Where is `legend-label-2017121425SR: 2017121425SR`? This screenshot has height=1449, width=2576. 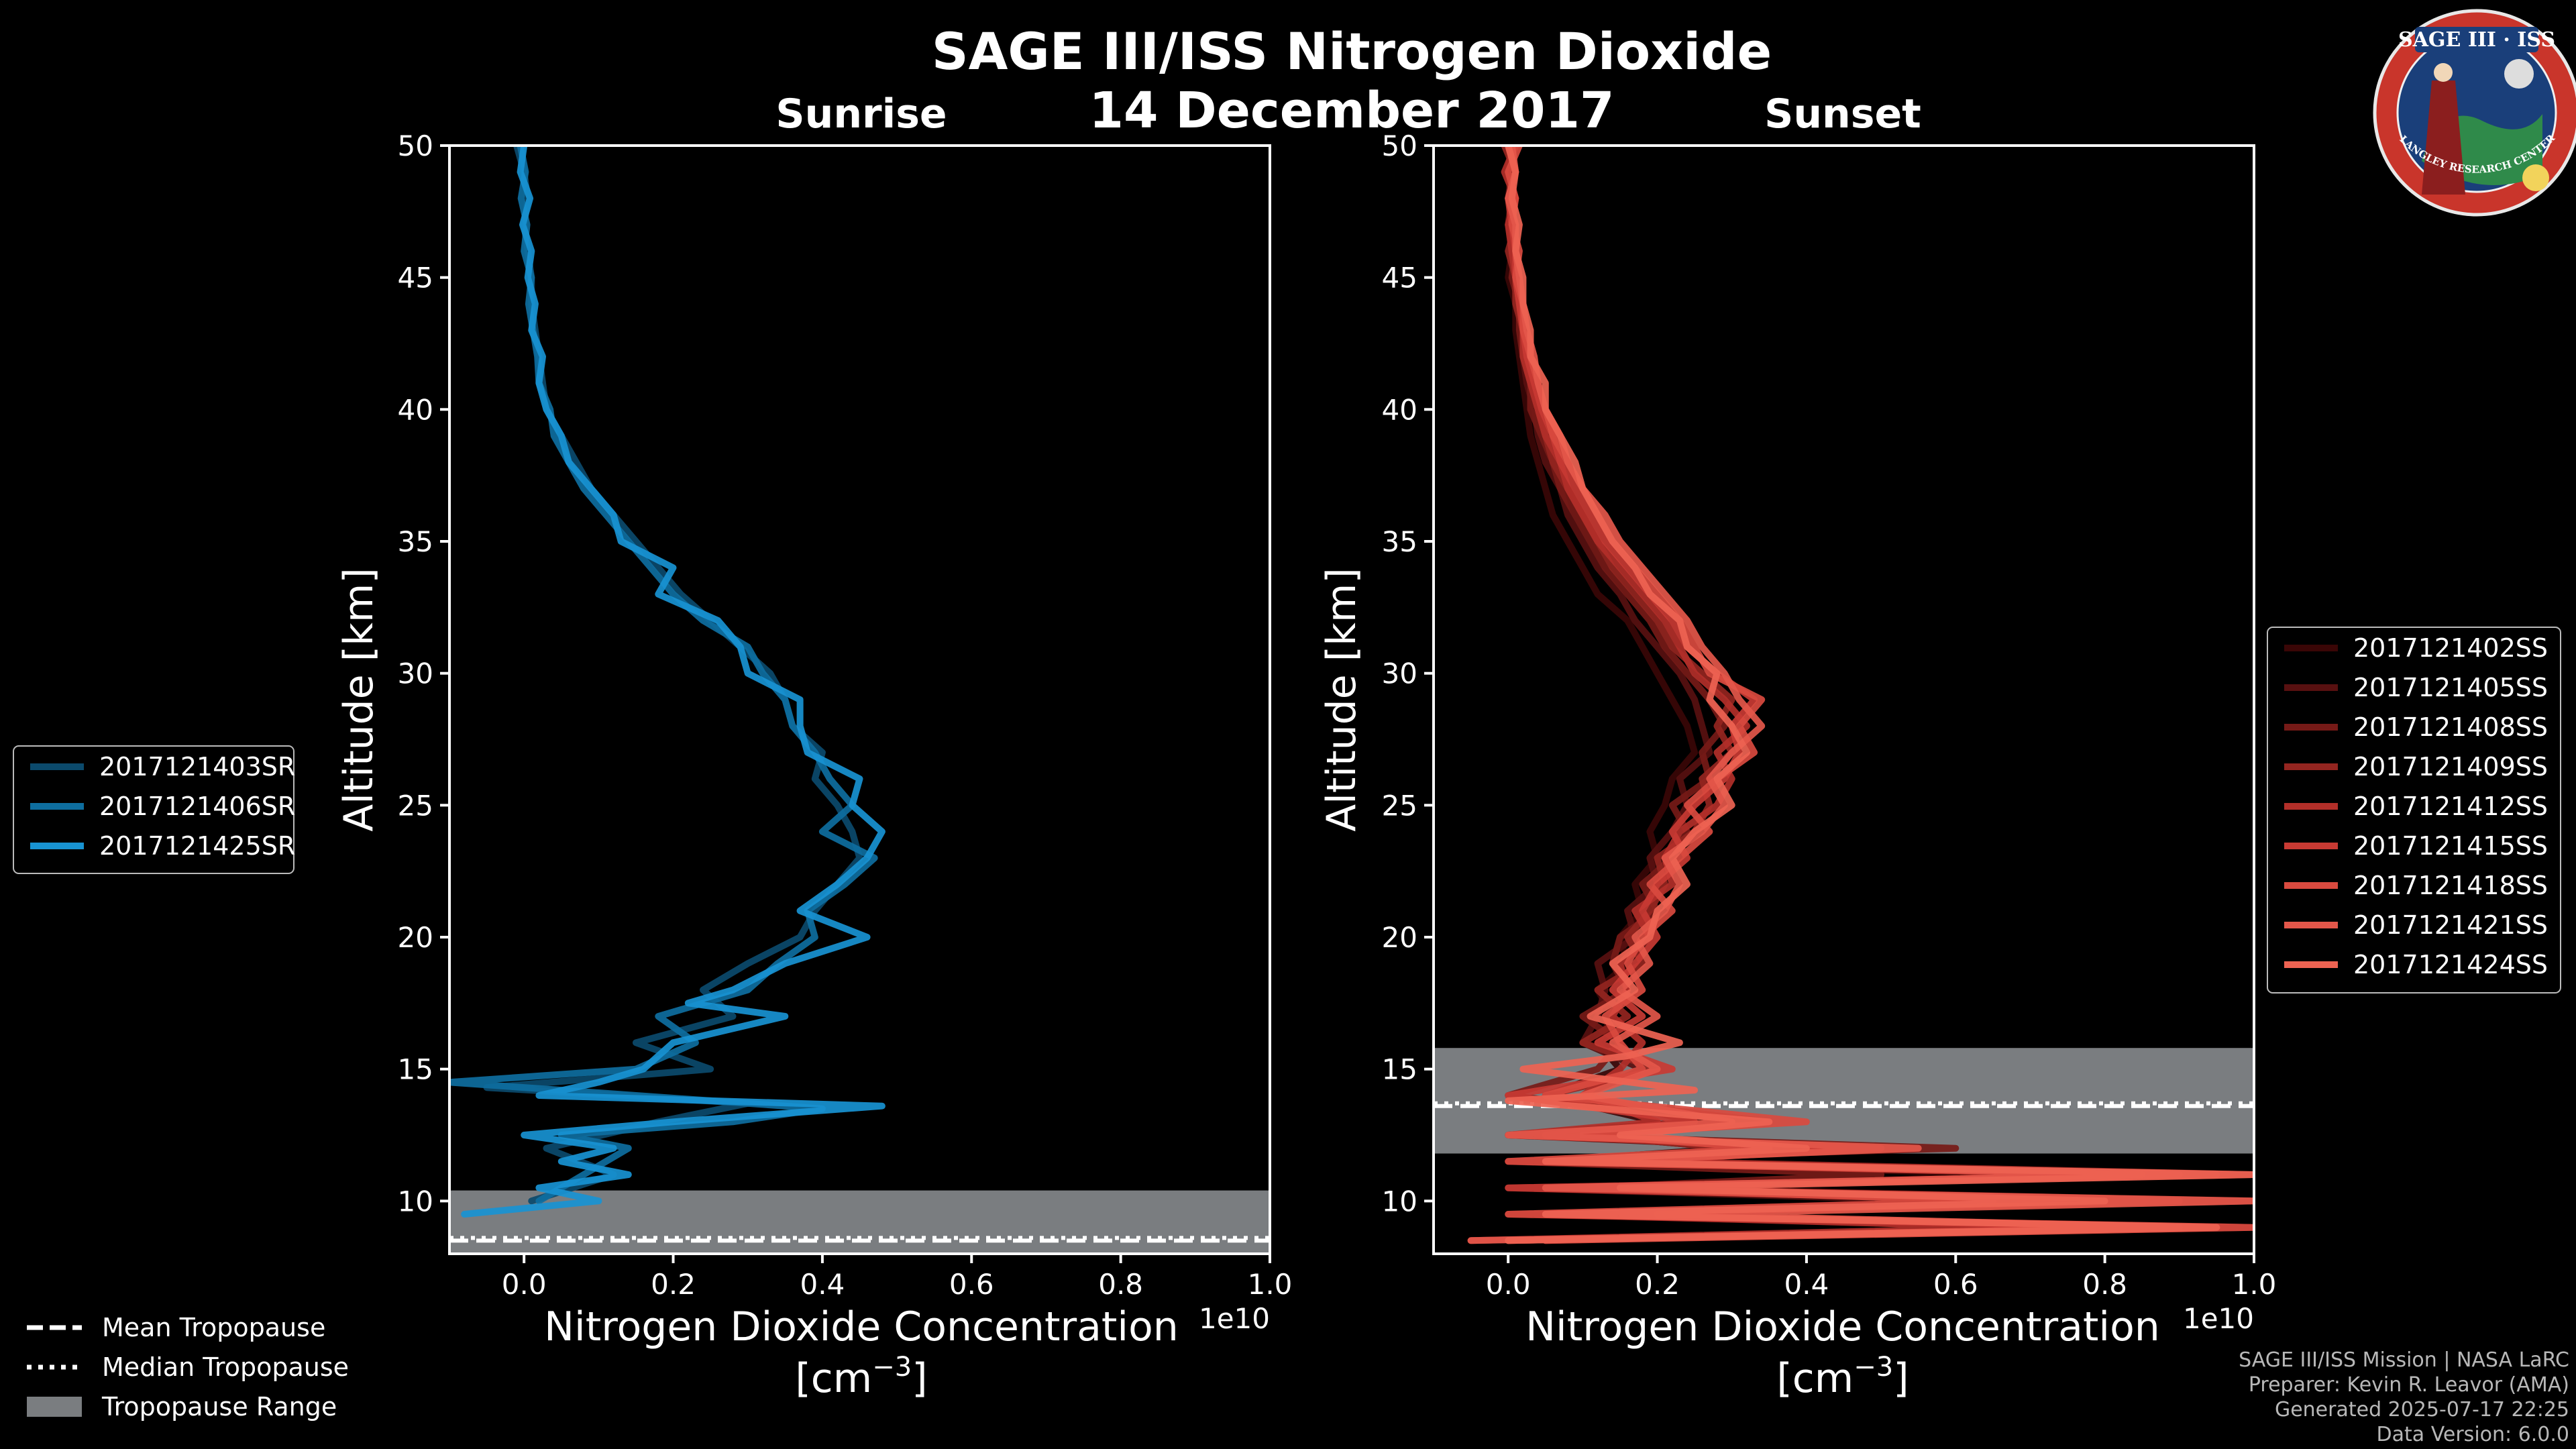
legend-label-2017121425SR: 2017121425SR is located at coordinates (197, 846).